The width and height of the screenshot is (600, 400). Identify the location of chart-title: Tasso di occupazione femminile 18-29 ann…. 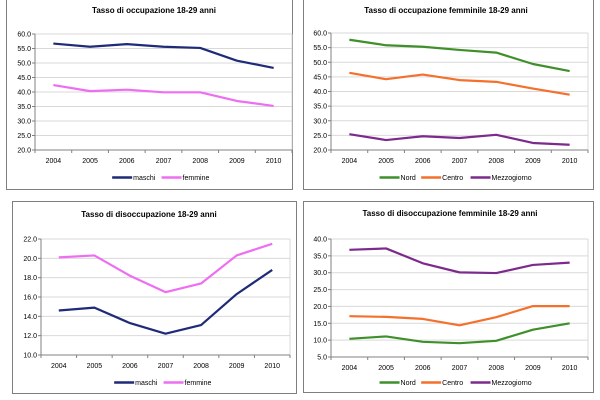
(445, 10).